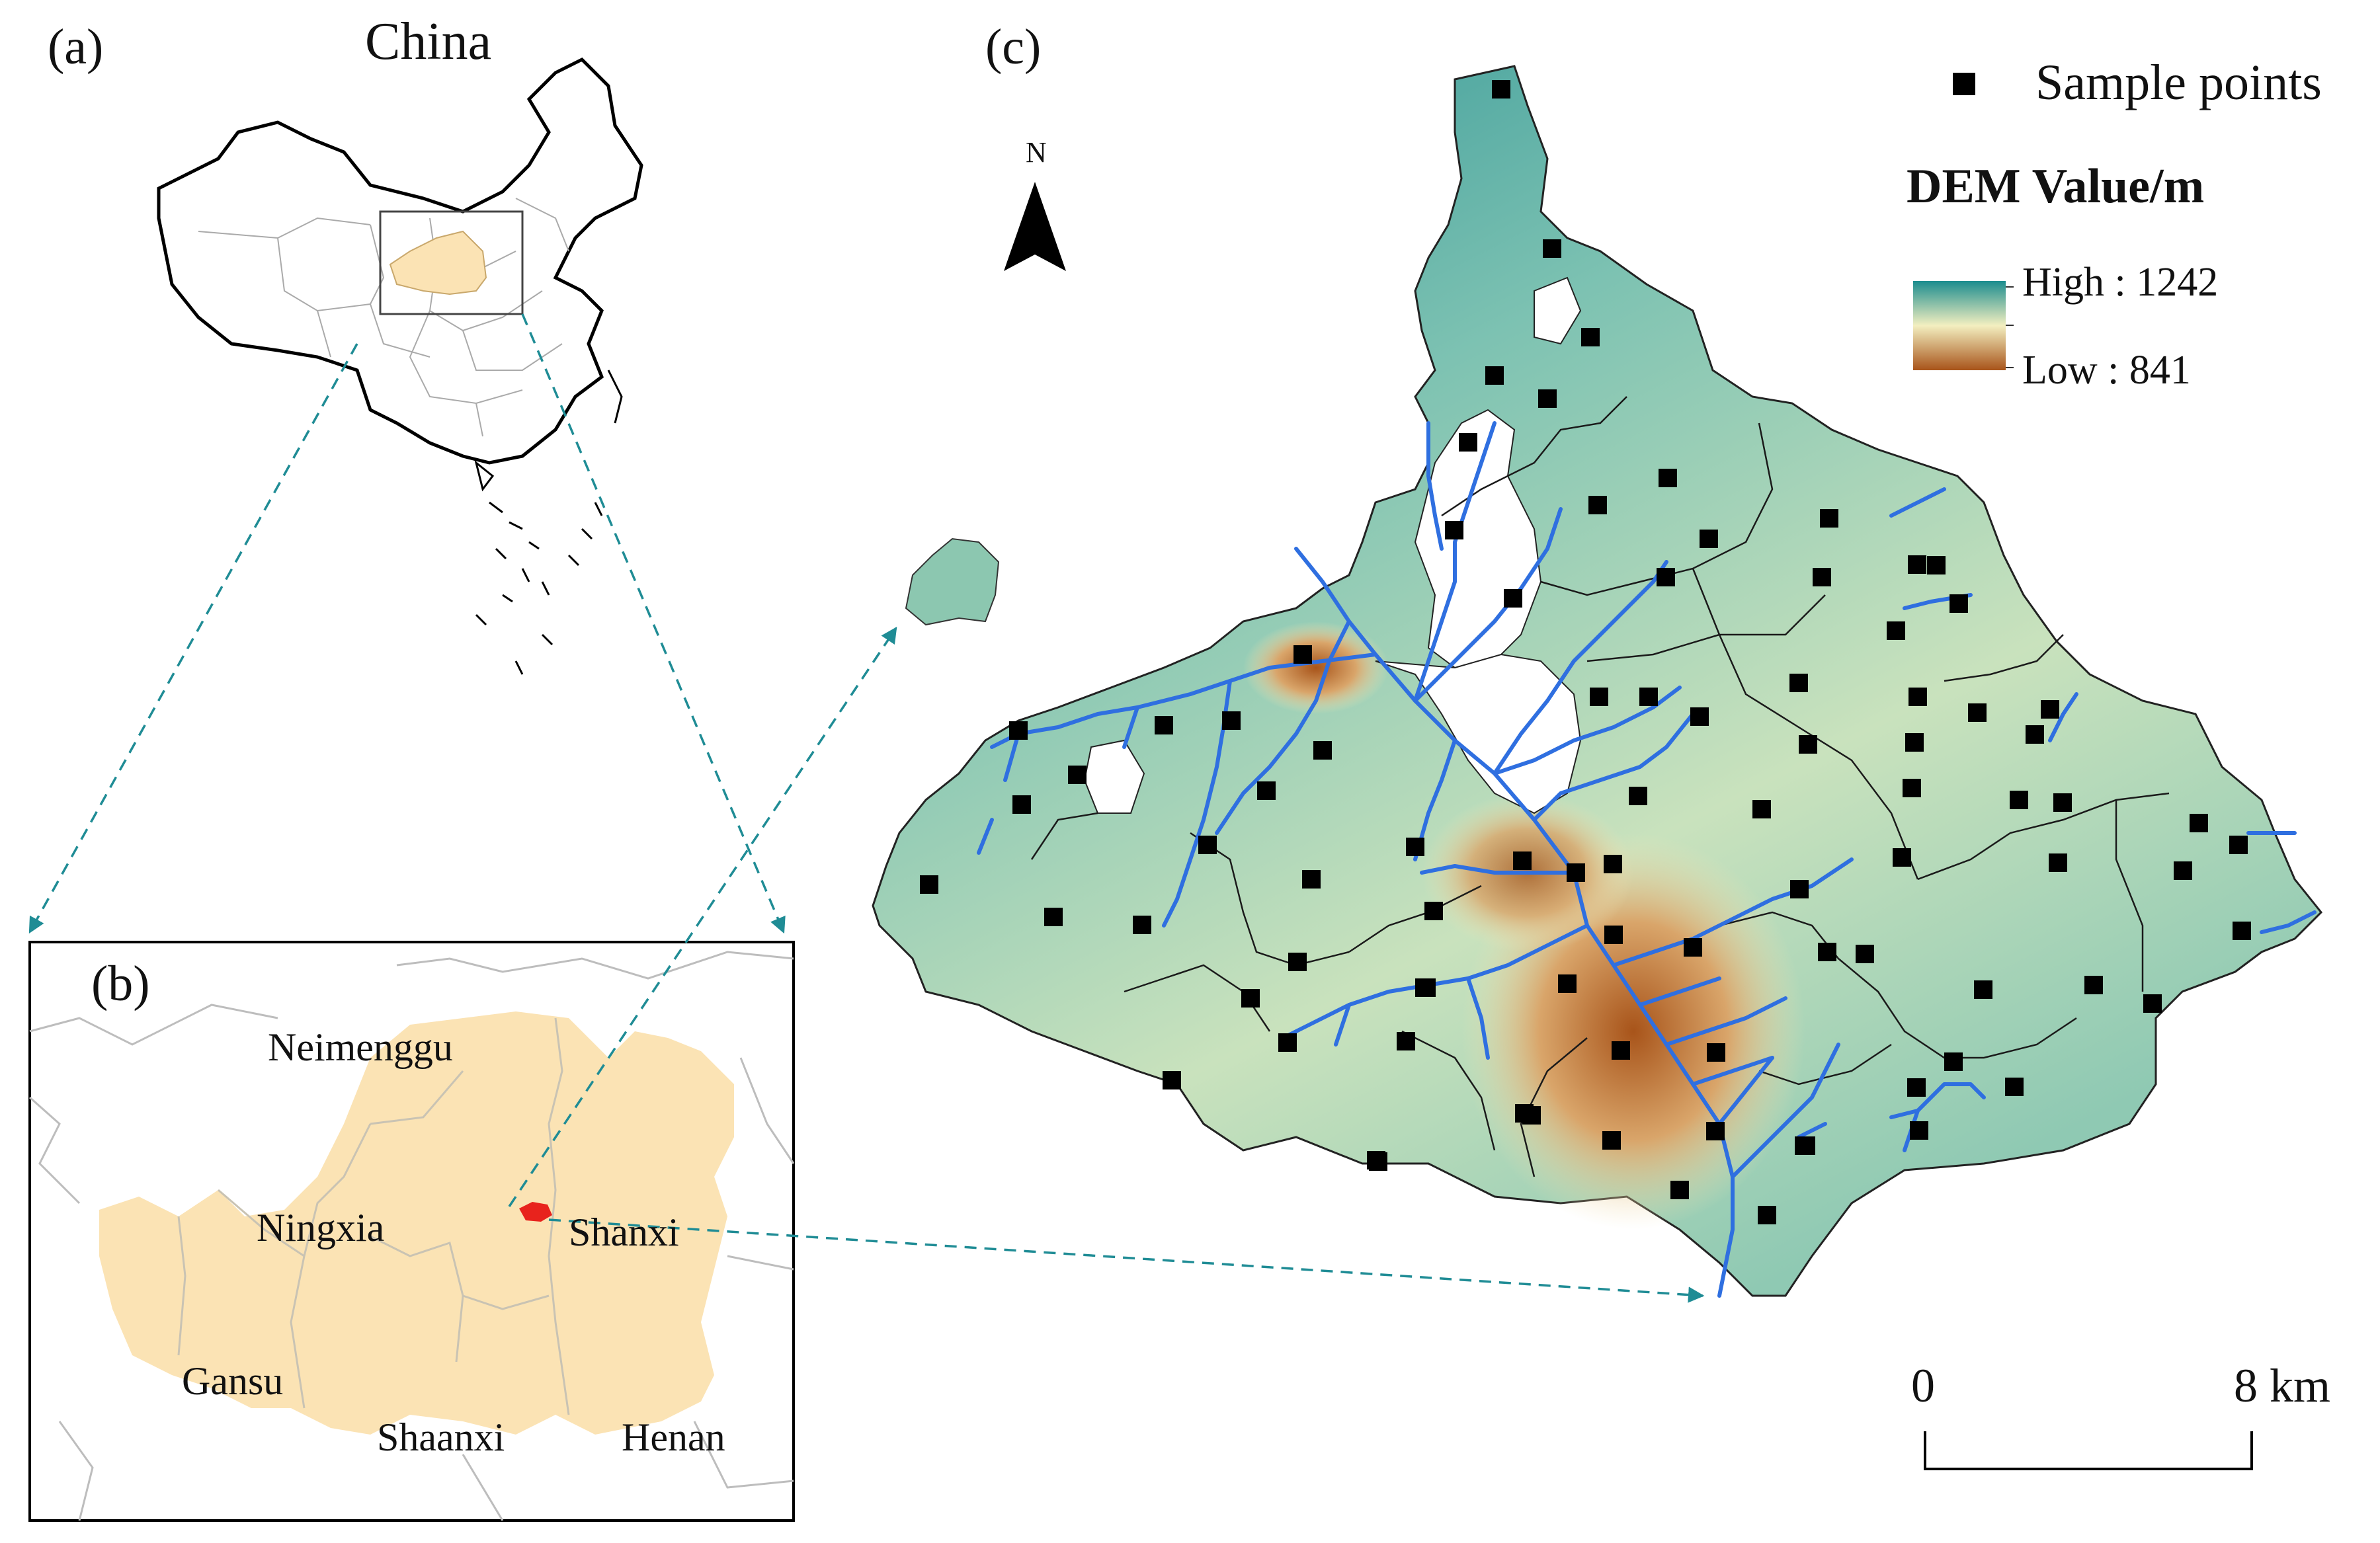 The height and width of the screenshot is (1543, 2380). I want to click on region-label-ningxia: Ningxia, so click(321, 1227).